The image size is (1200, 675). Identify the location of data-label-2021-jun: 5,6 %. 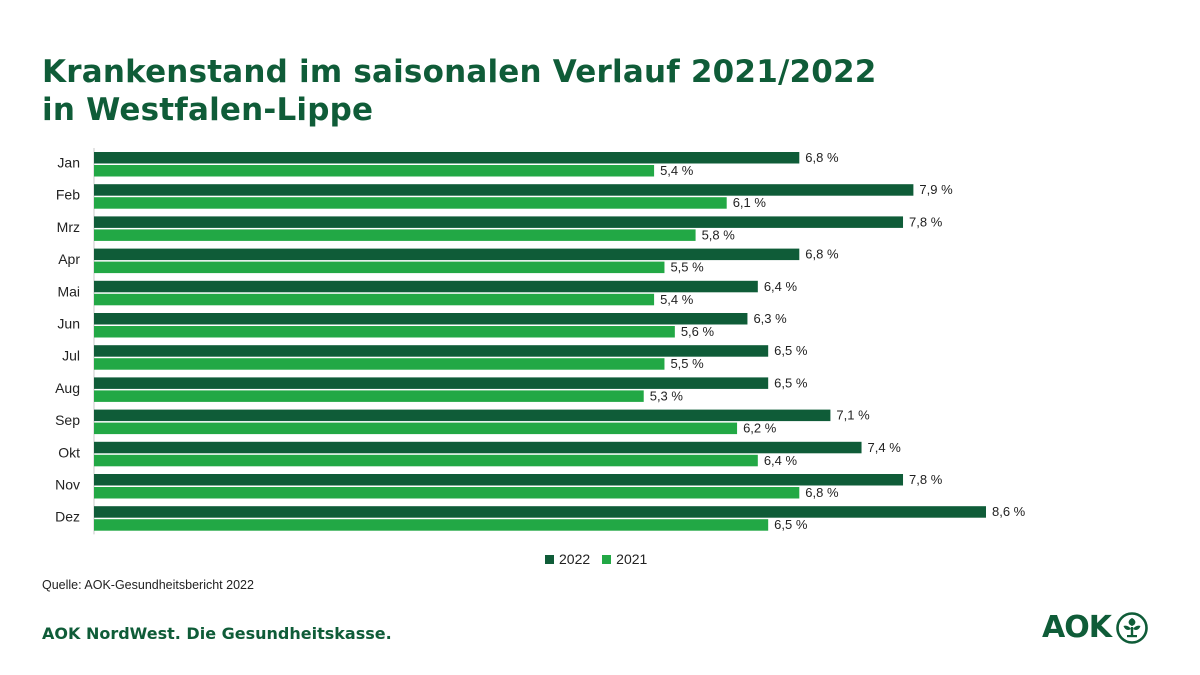
(698, 331).